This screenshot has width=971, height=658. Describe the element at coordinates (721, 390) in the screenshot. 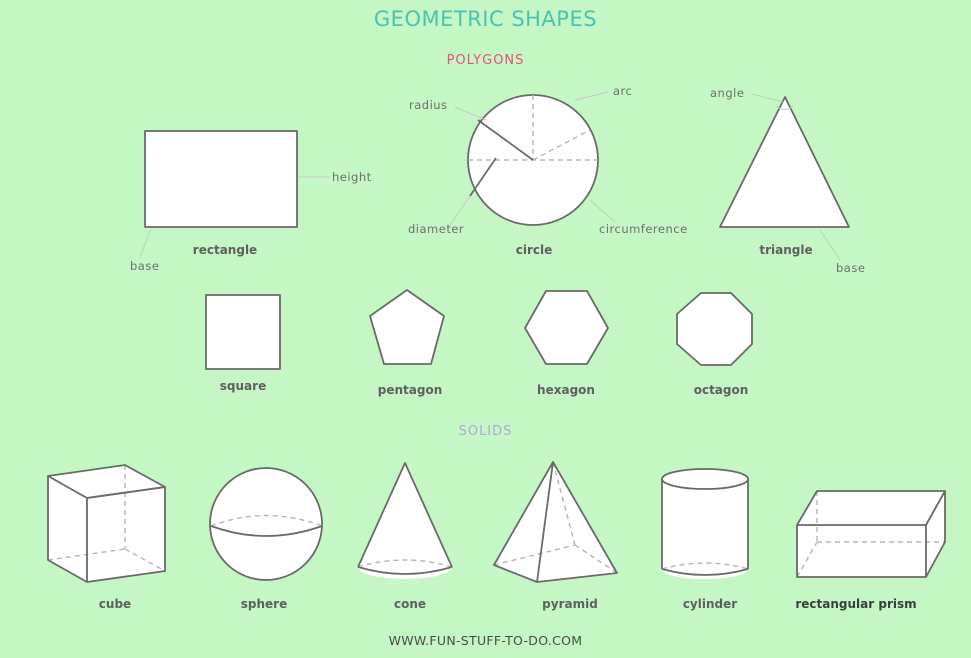

I see `octagon-label: octagon` at that location.